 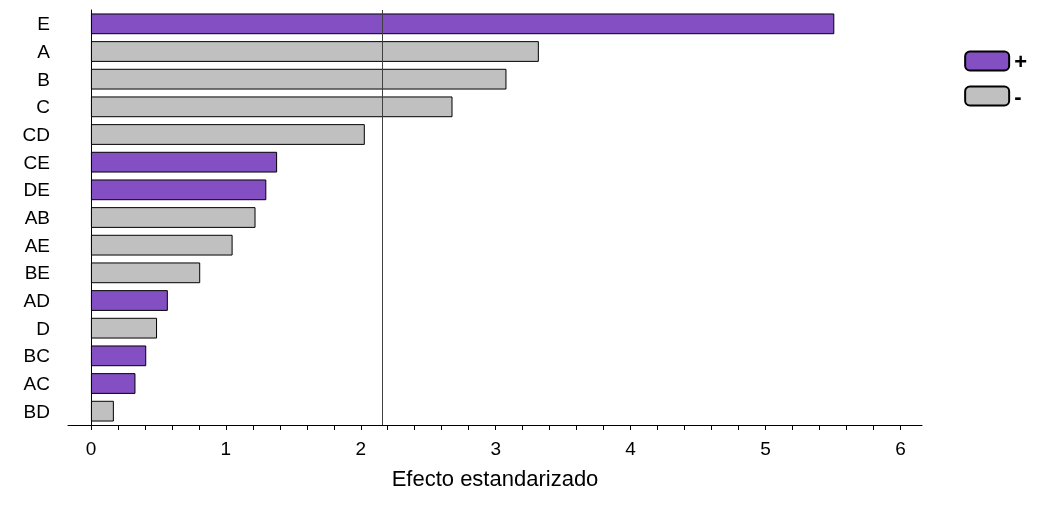 What do you see at coordinates (36, 190) in the screenshot?
I see `y-tick-label: DE` at bounding box center [36, 190].